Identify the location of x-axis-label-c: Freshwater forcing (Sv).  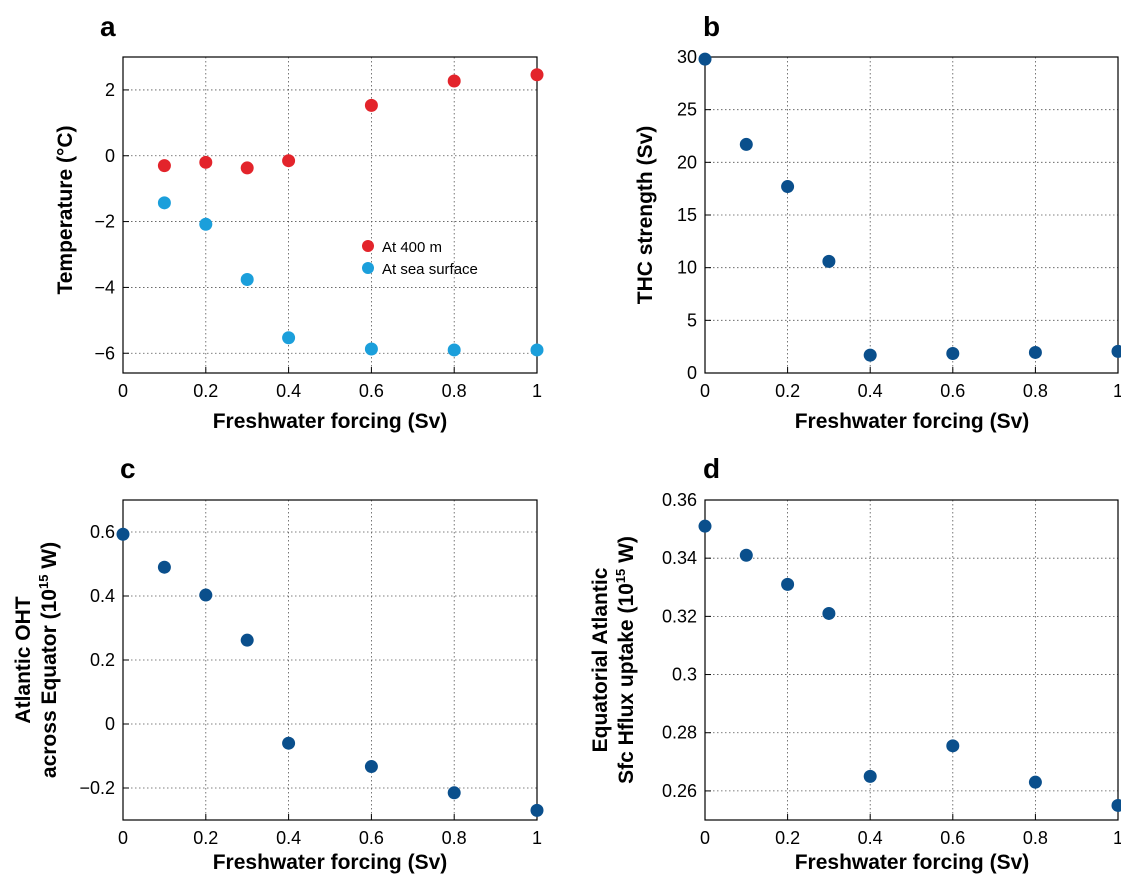
(330, 862).